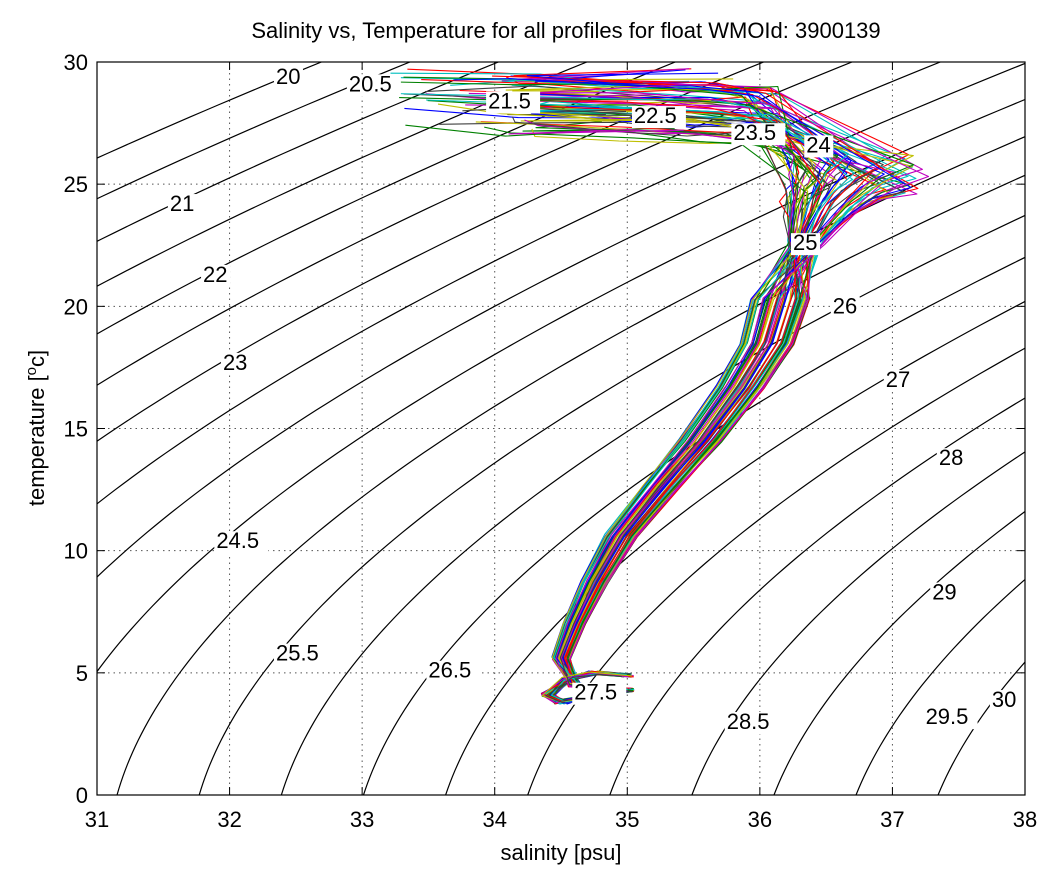  What do you see at coordinates (362, 819) in the screenshot?
I see `x-tick-label: 33` at bounding box center [362, 819].